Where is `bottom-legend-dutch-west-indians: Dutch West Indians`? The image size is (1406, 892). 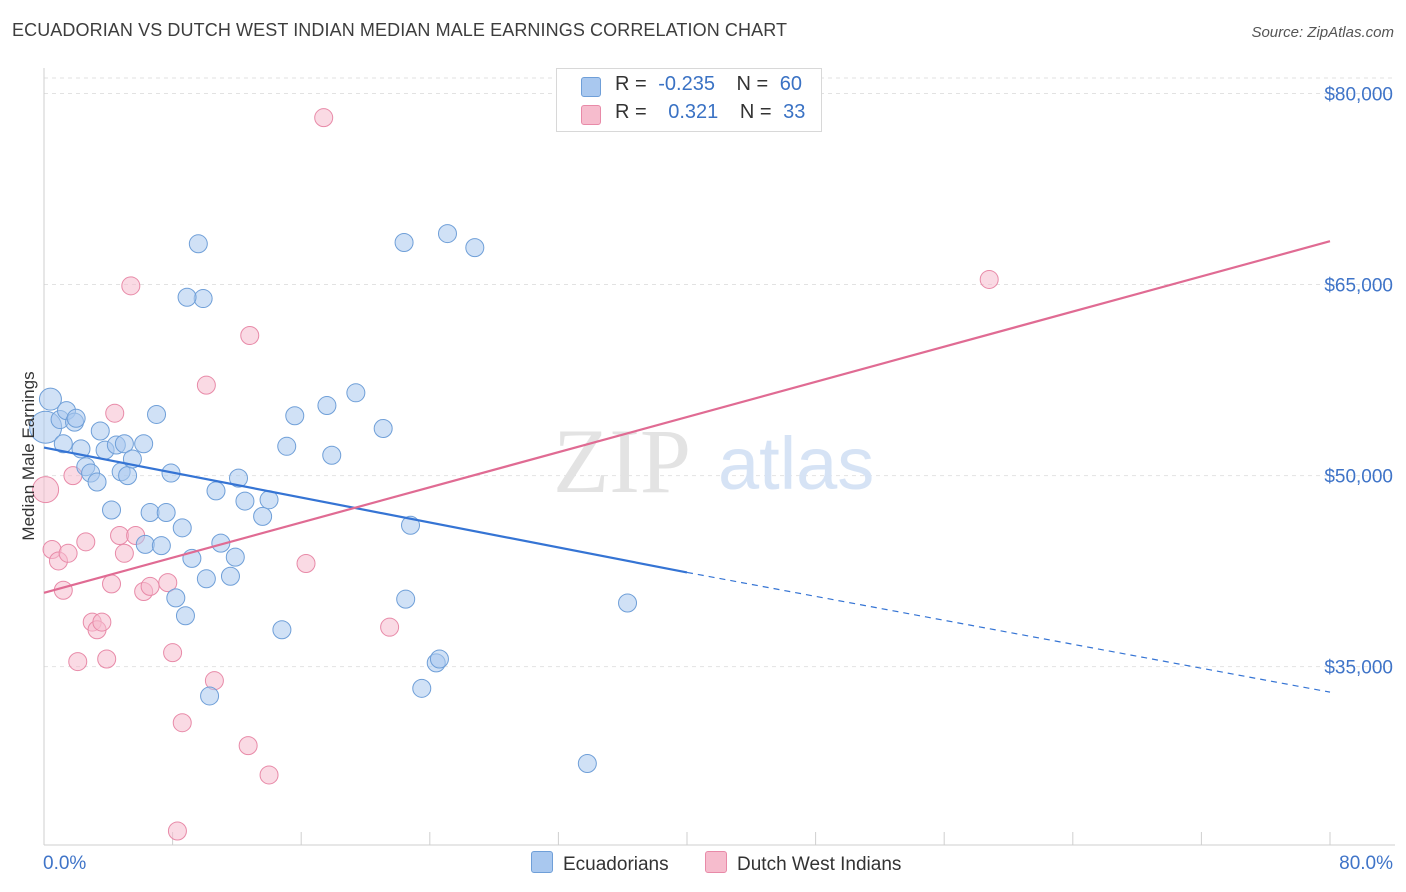 bottom-legend-dutch-west-indians: Dutch West Indians is located at coordinates (803, 863).